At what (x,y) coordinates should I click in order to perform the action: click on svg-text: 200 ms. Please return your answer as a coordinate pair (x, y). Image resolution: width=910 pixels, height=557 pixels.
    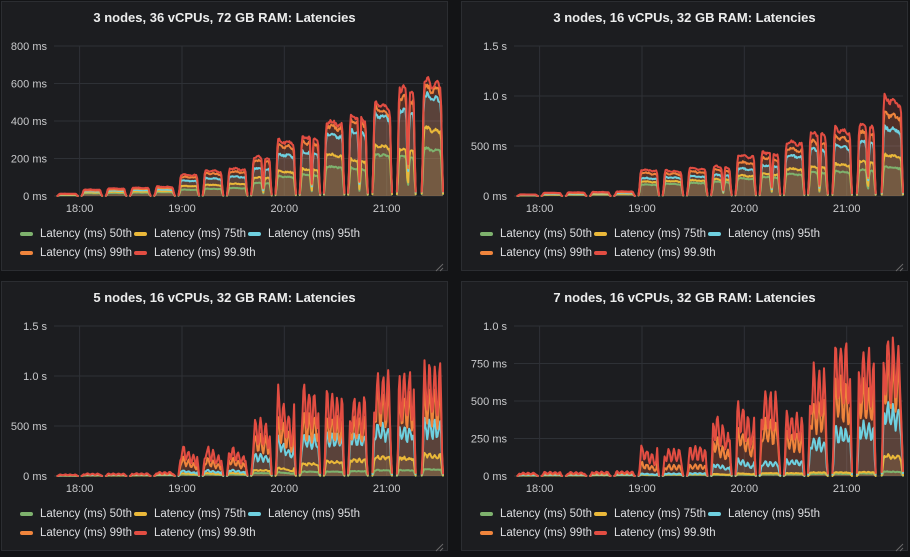
    Looking at the image, I should click on (29, 160).